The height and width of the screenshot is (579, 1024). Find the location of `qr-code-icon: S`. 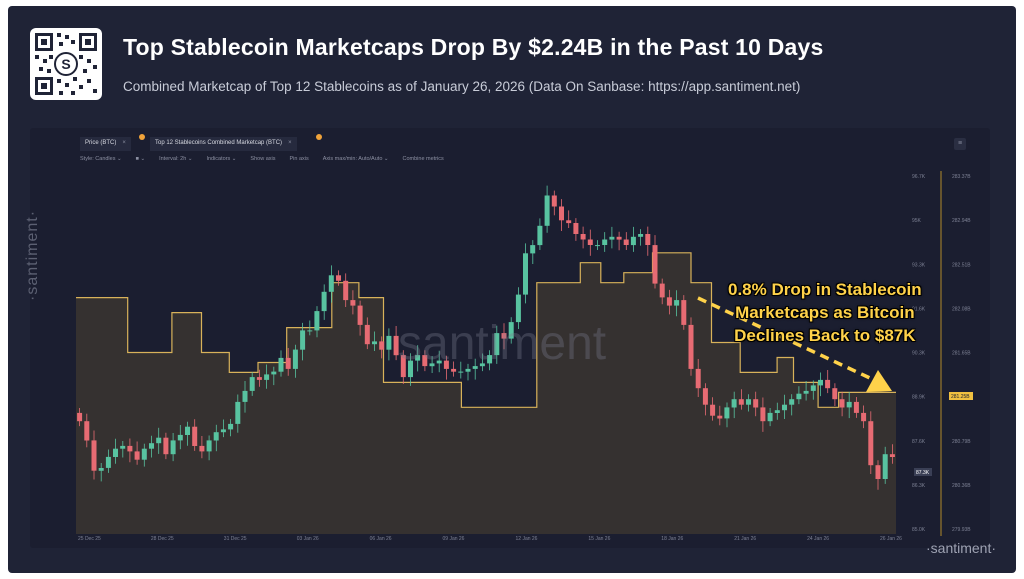

qr-code-icon: S is located at coordinates (66, 64).